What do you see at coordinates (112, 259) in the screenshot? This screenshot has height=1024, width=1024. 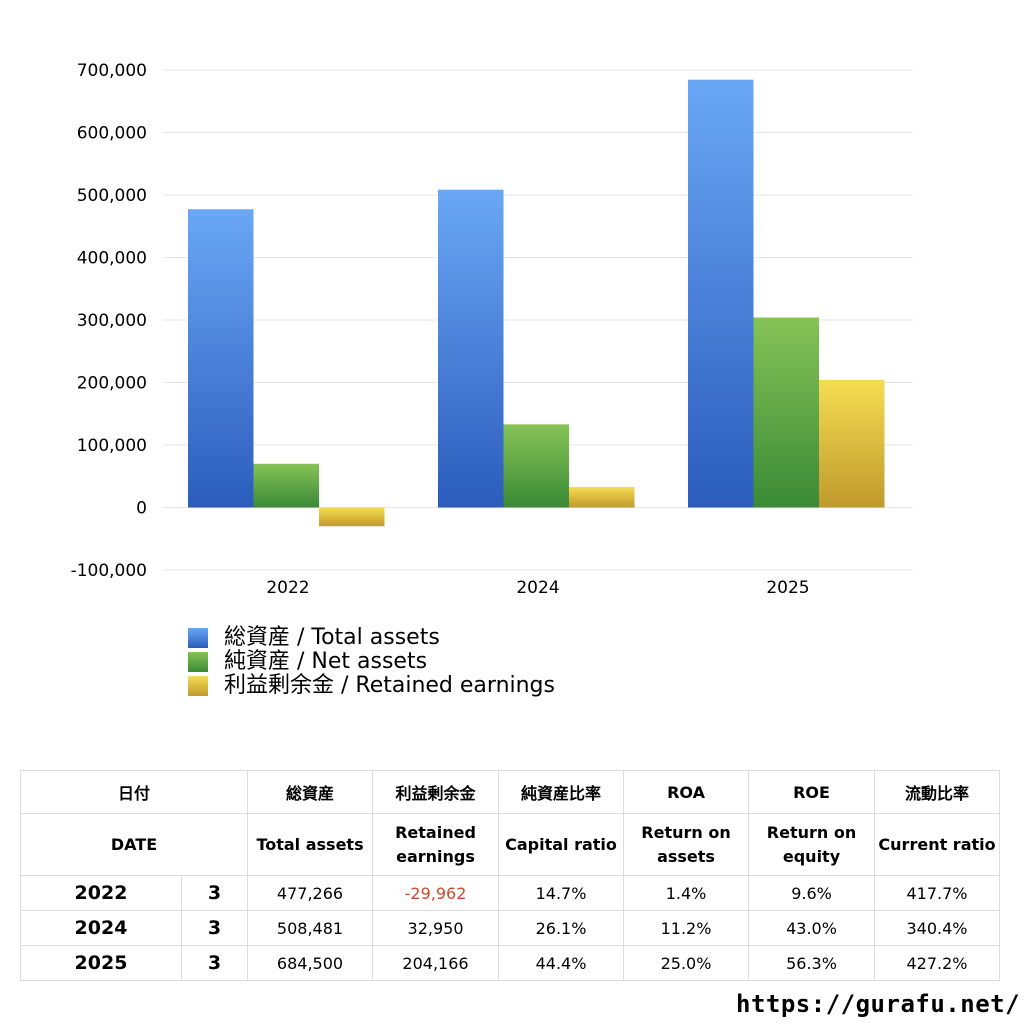 I see `y-tick-label: 400,000` at bounding box center [112, 259].